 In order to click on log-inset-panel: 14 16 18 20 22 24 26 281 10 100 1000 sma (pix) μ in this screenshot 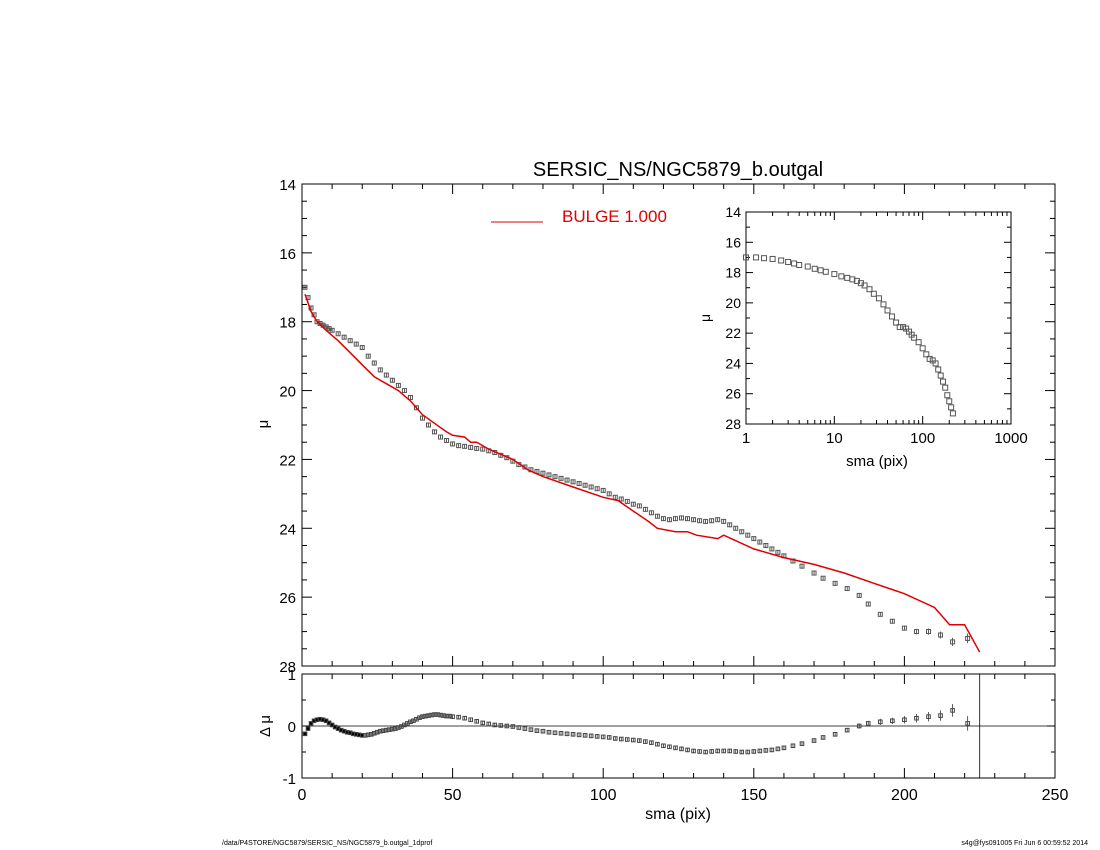, I will do `click(862, 337)`.